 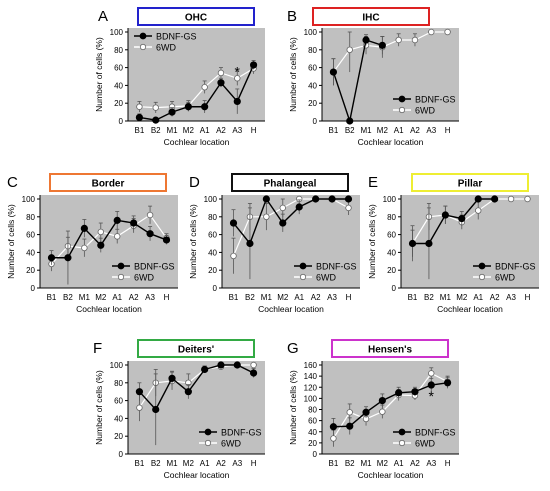 I want to click on y-tick-label: 140, so click(x=311, y=376).